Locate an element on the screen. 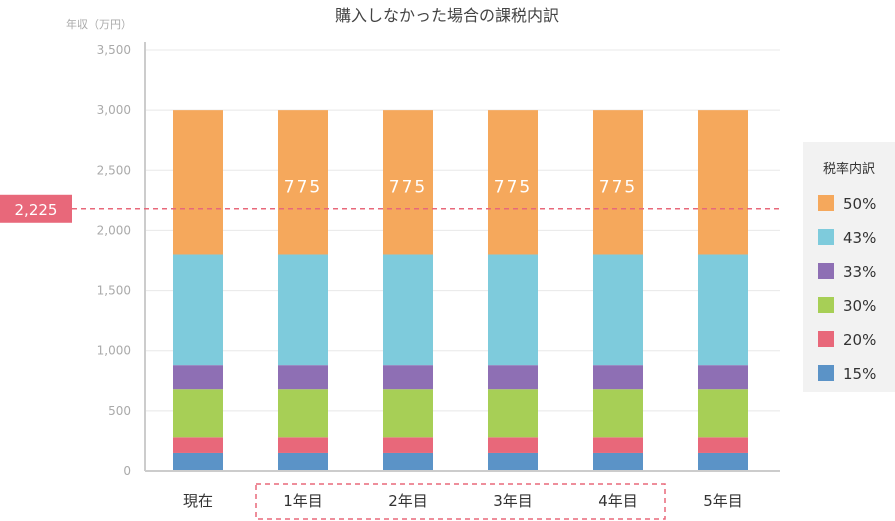 The height and width of the screenshot is (521, 895). highlight-box-group is located at coordinates (460, 501).